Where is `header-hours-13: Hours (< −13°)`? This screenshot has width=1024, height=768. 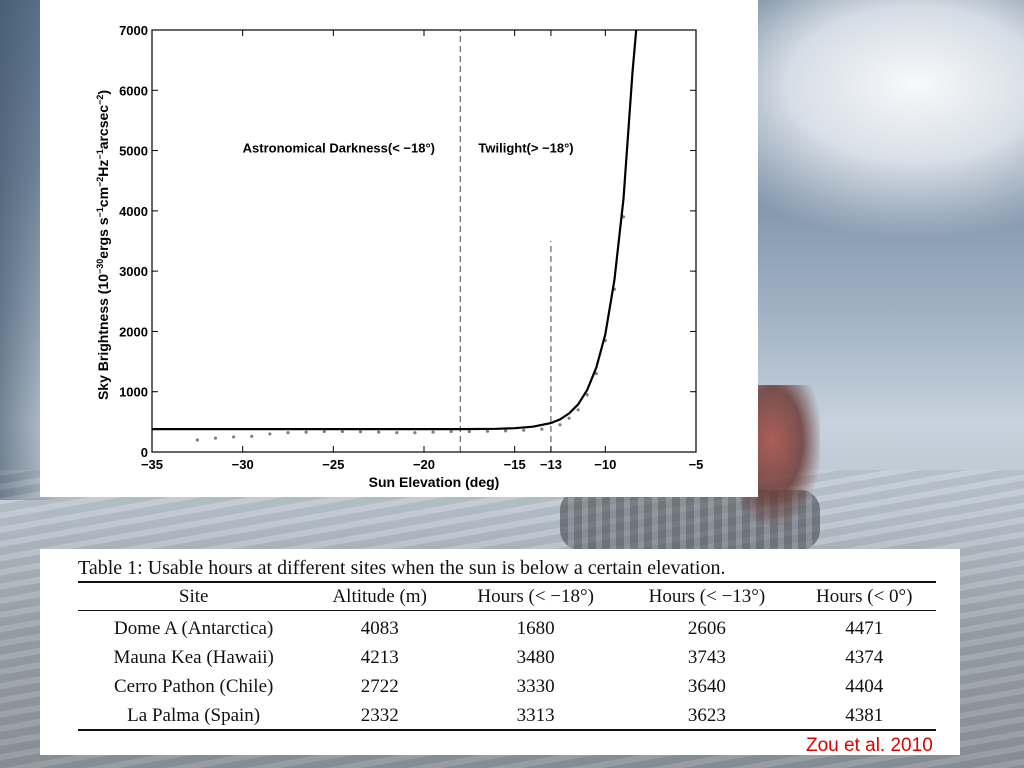
header-hours-13: Hours (< −13°) is located at coordinates (707, 596).